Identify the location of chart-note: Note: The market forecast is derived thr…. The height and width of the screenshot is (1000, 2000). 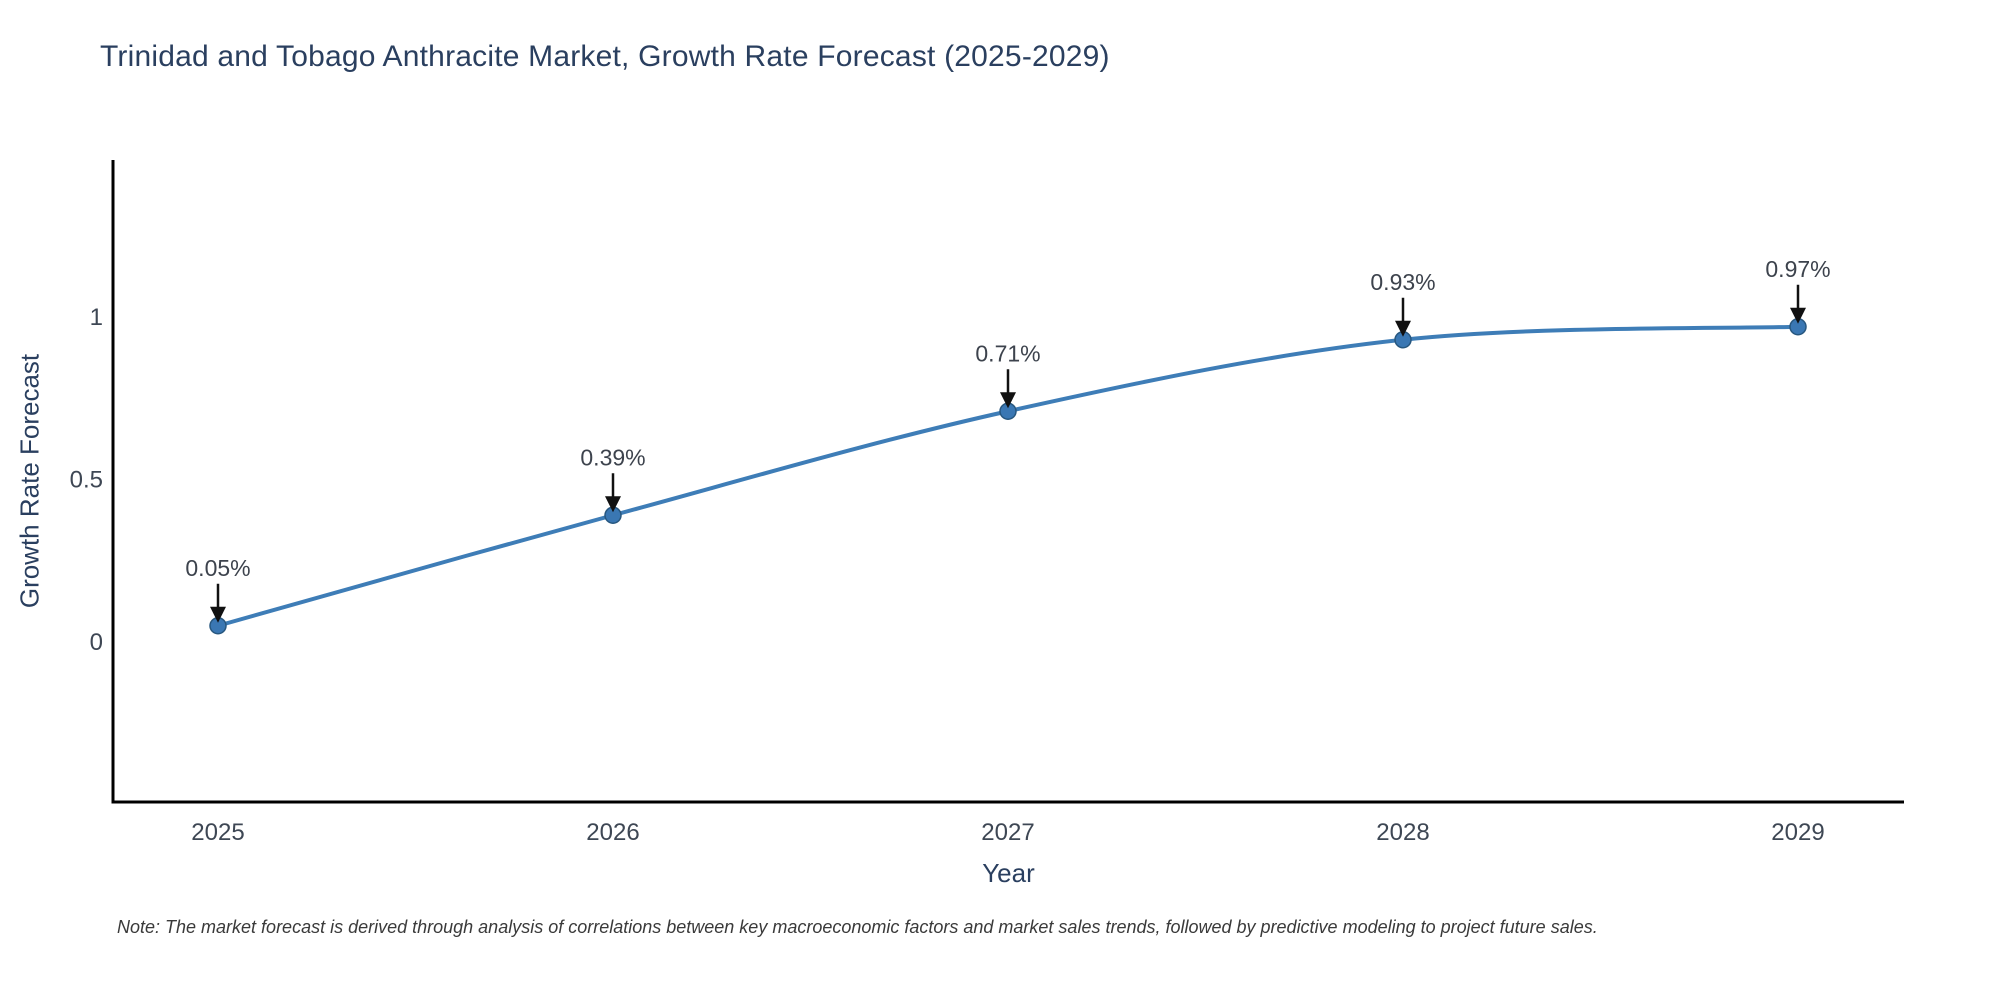
(857, 927).